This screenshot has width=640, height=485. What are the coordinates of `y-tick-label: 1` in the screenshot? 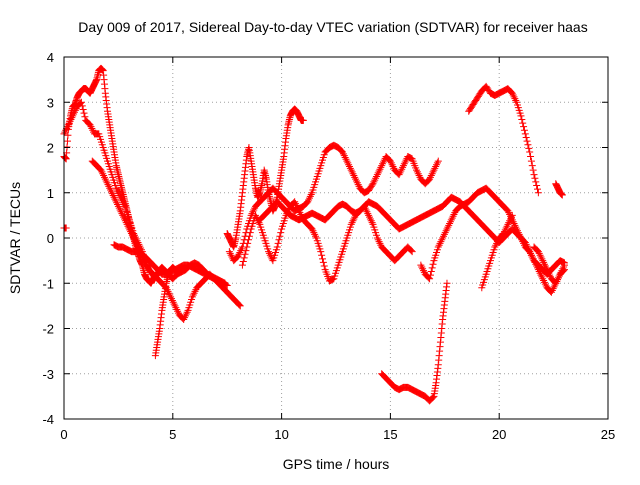 It's located at (50, 193).